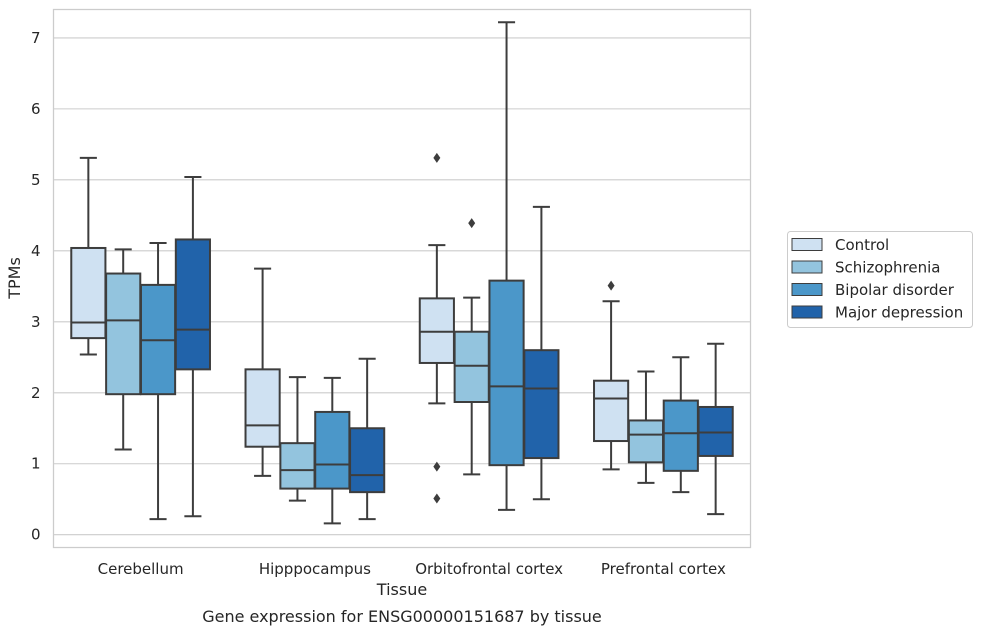 This screenshot has height=634, width=983. What do you see at coordinates (141, 569) in the screenshot?
I see `x-tick-label: Cerebellum` at bounding box center [141, 569].